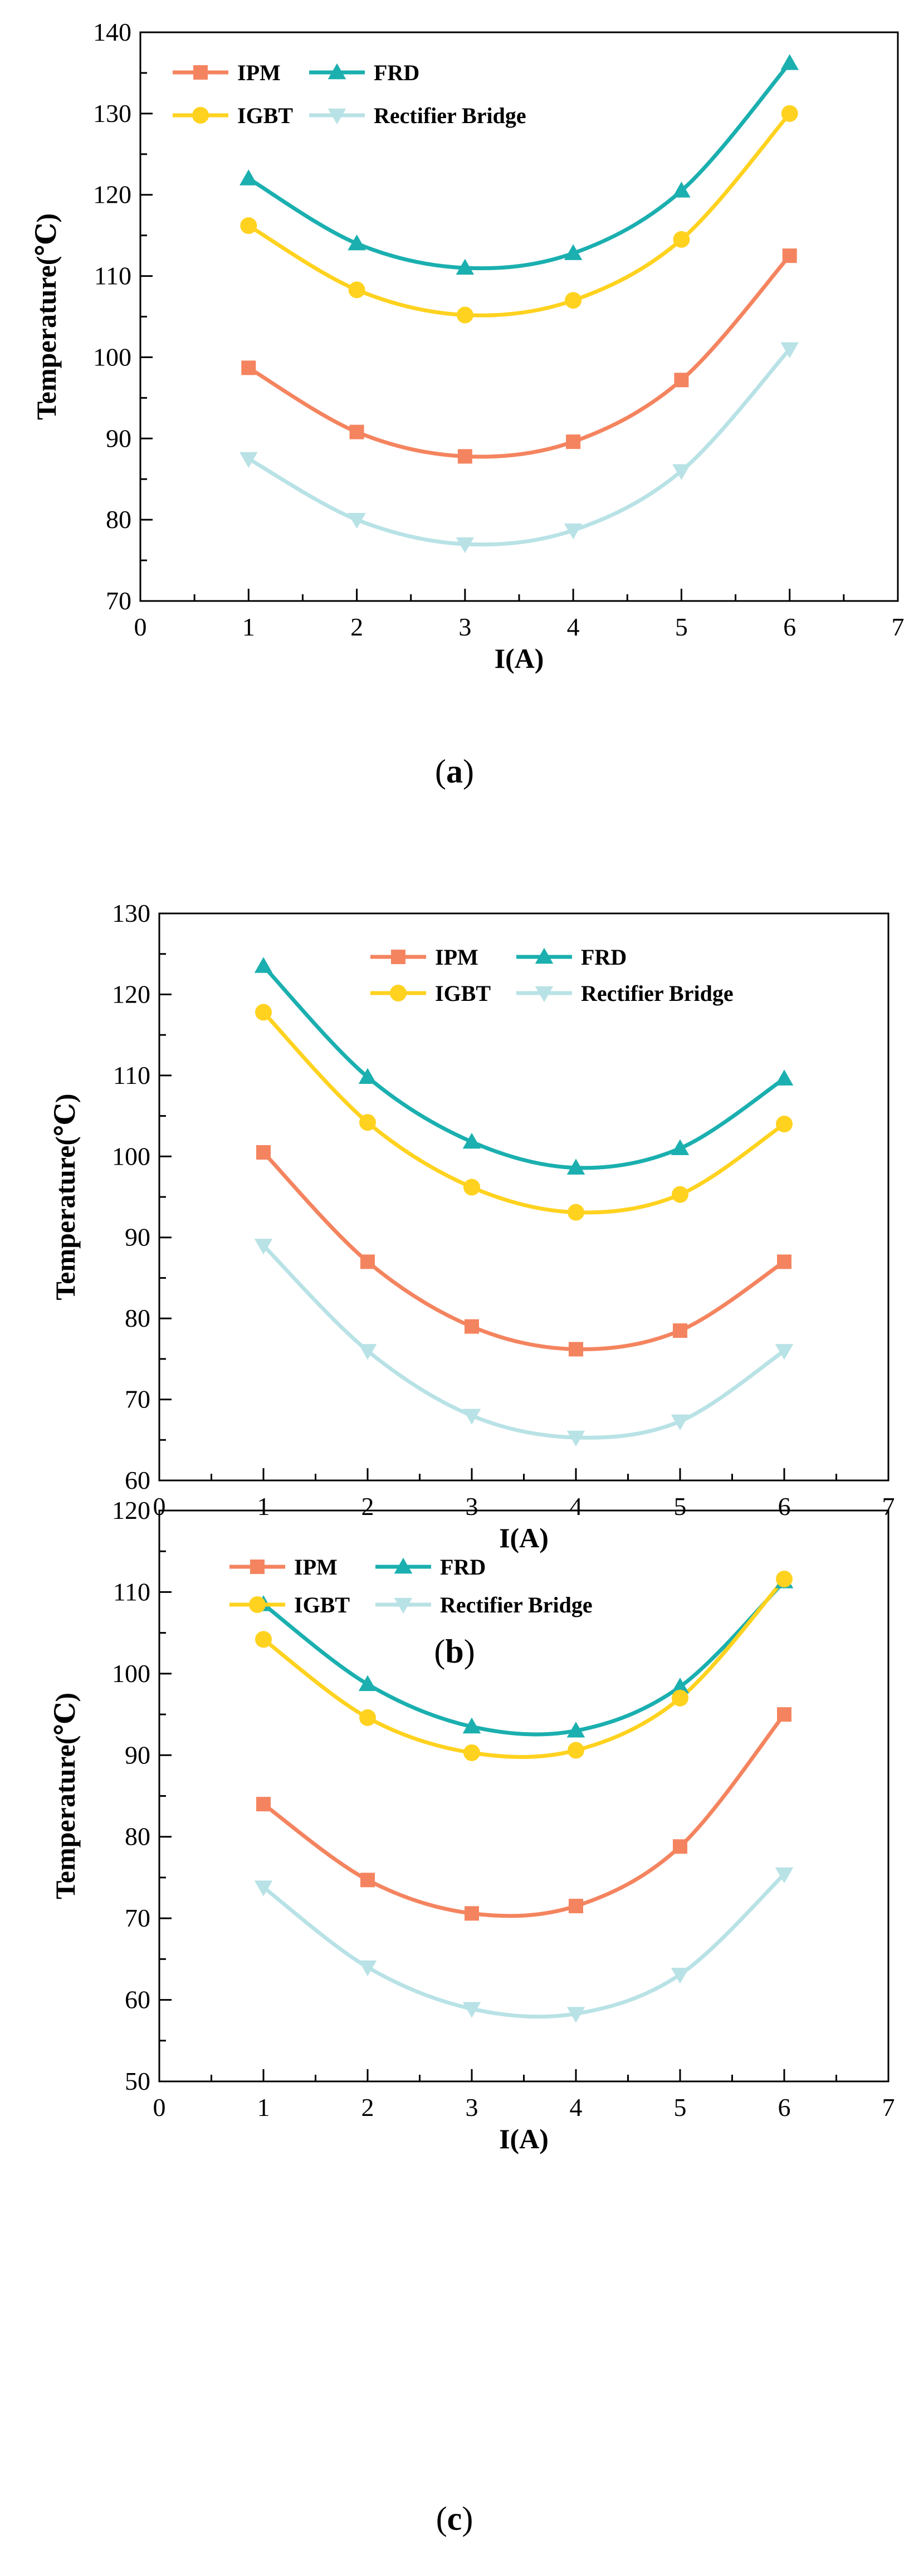 The image size is (909, 2576). Describe the element at coordinates (131, 1075) in the screenshot. I see `y-tick-label: 110` at that location.